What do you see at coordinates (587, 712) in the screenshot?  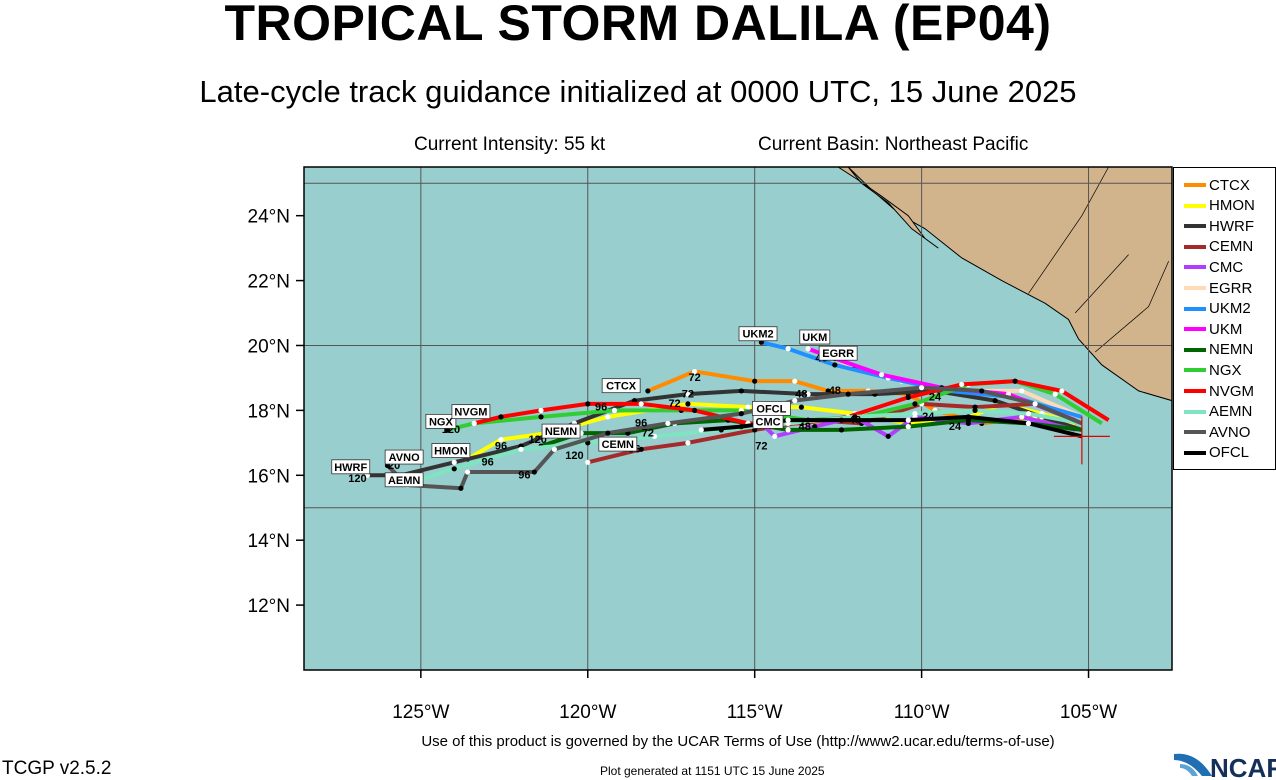 I see `lon-label: 120°W` at bounding box center [587, 712].